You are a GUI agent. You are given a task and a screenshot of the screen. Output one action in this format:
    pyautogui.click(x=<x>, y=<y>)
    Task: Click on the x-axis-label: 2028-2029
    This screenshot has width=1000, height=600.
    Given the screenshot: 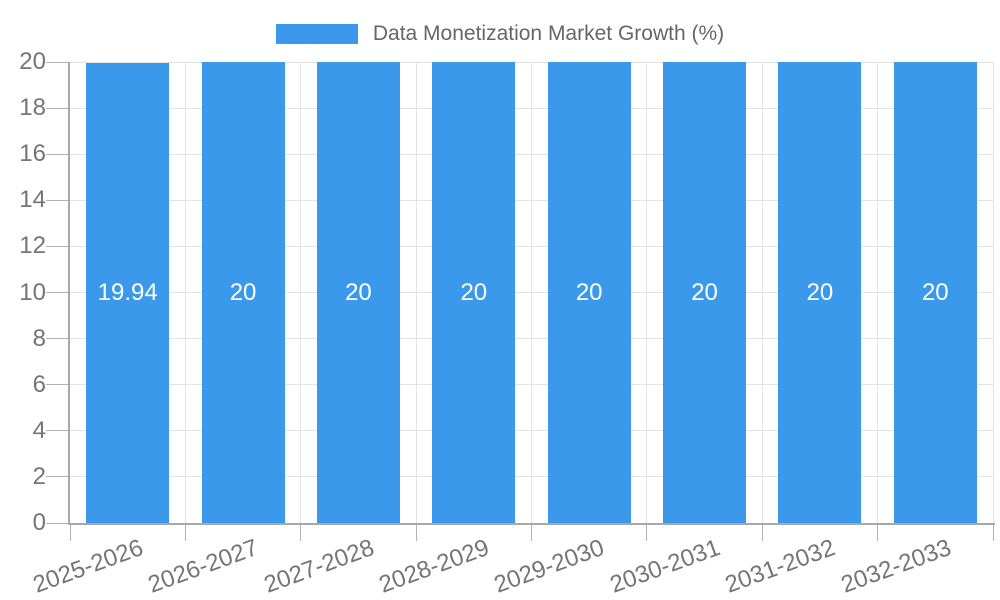 What is the action you would take?
    pyautogui.click(x=434, y=566)
    